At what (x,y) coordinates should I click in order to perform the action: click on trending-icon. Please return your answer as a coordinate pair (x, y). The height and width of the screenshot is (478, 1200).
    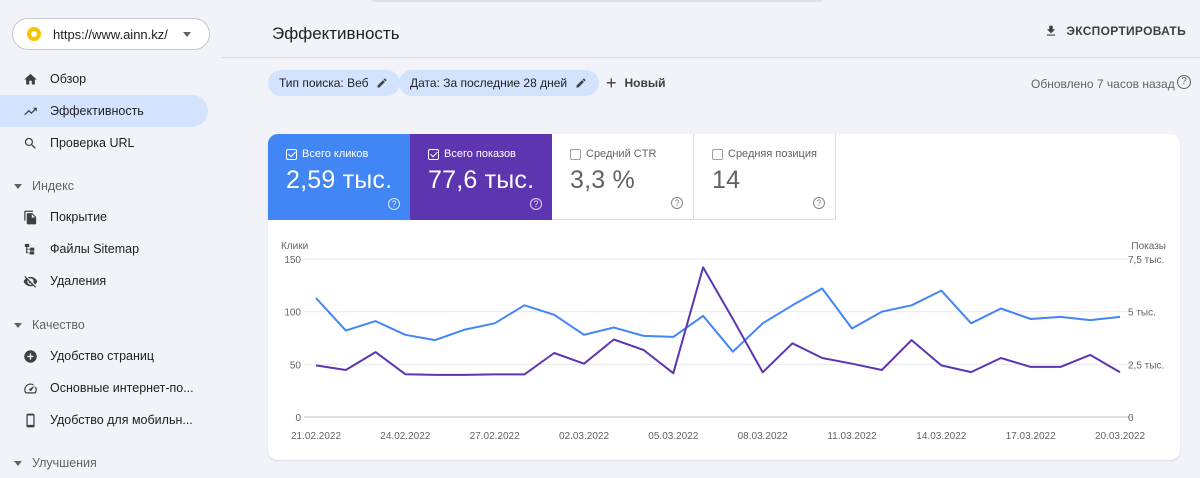
    Looking at the image, I should click on (30, 111).